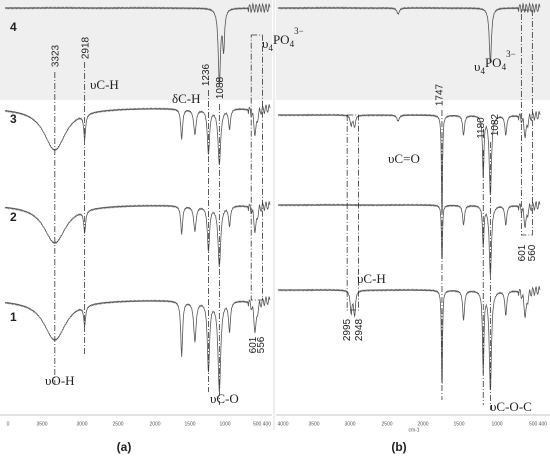  Describe the element at coordinates (60, 380) in the screenshot. I see `annotation: υO-H` at that location.